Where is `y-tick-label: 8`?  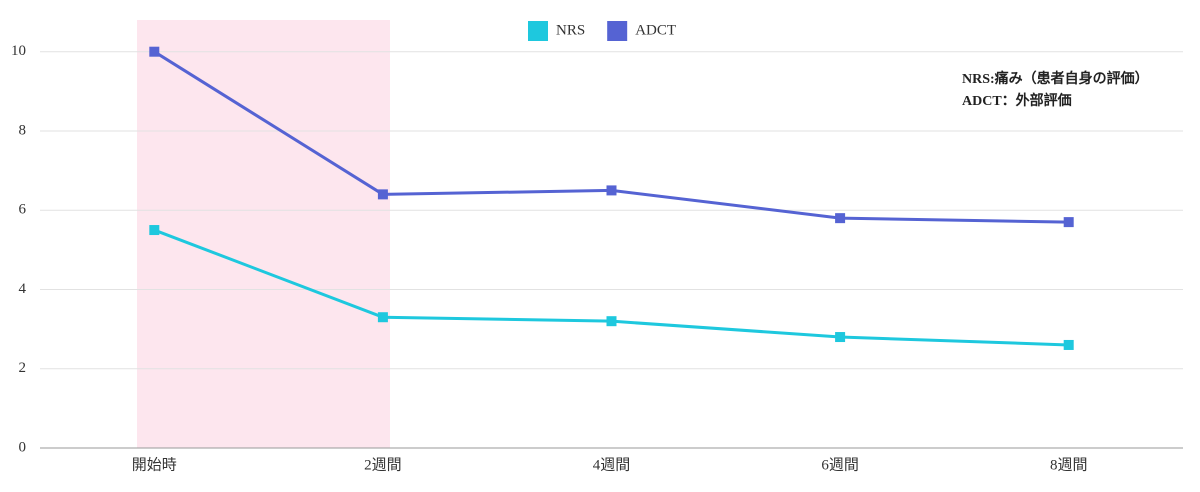
y-tick-label: 8 is located at coordinates (23, 130).